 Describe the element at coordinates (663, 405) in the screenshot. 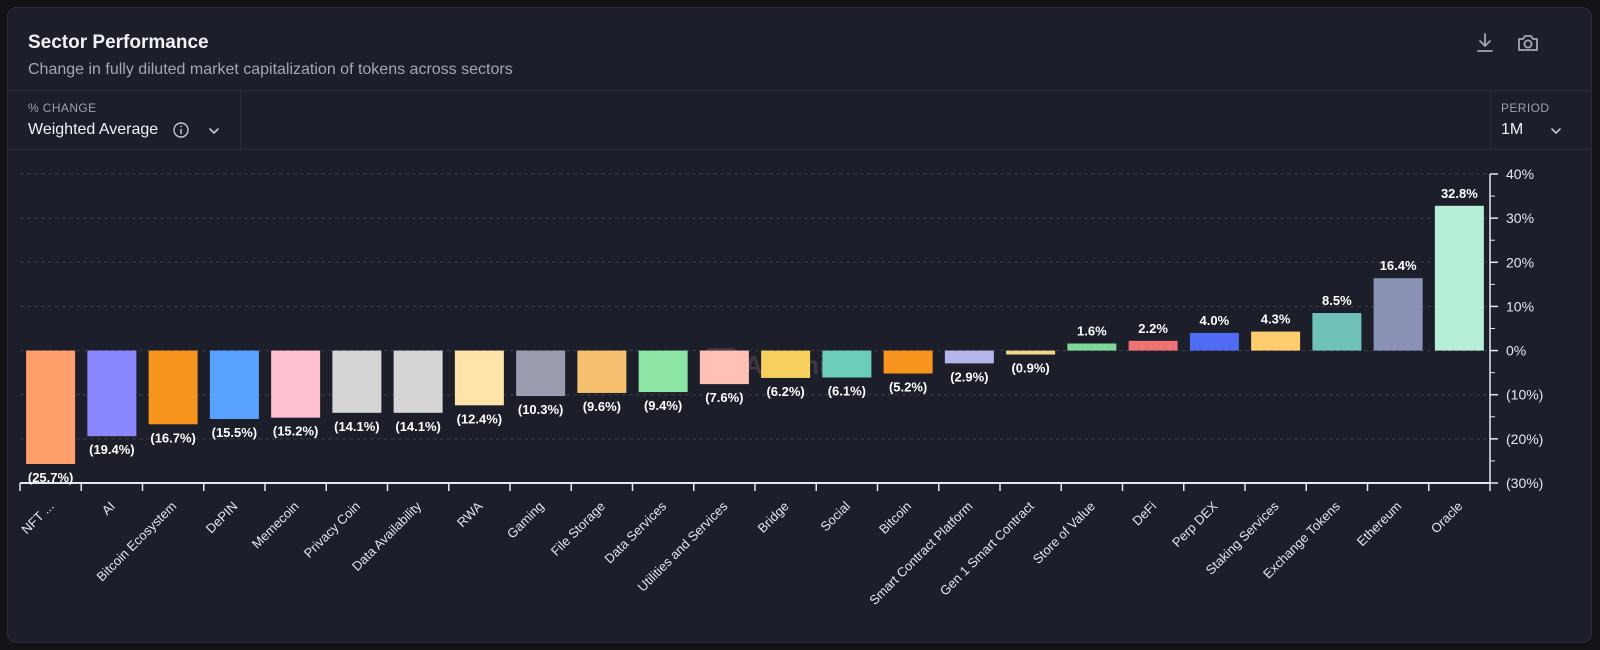

I see `data-label: (9.4%)` at that location.